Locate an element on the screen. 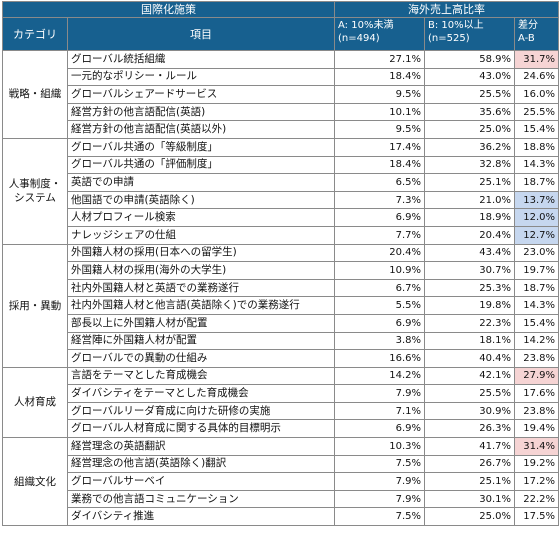 This screenshot has height=544, width=560. value-b-cell: 40.4% is located at coordinates (469, 358).